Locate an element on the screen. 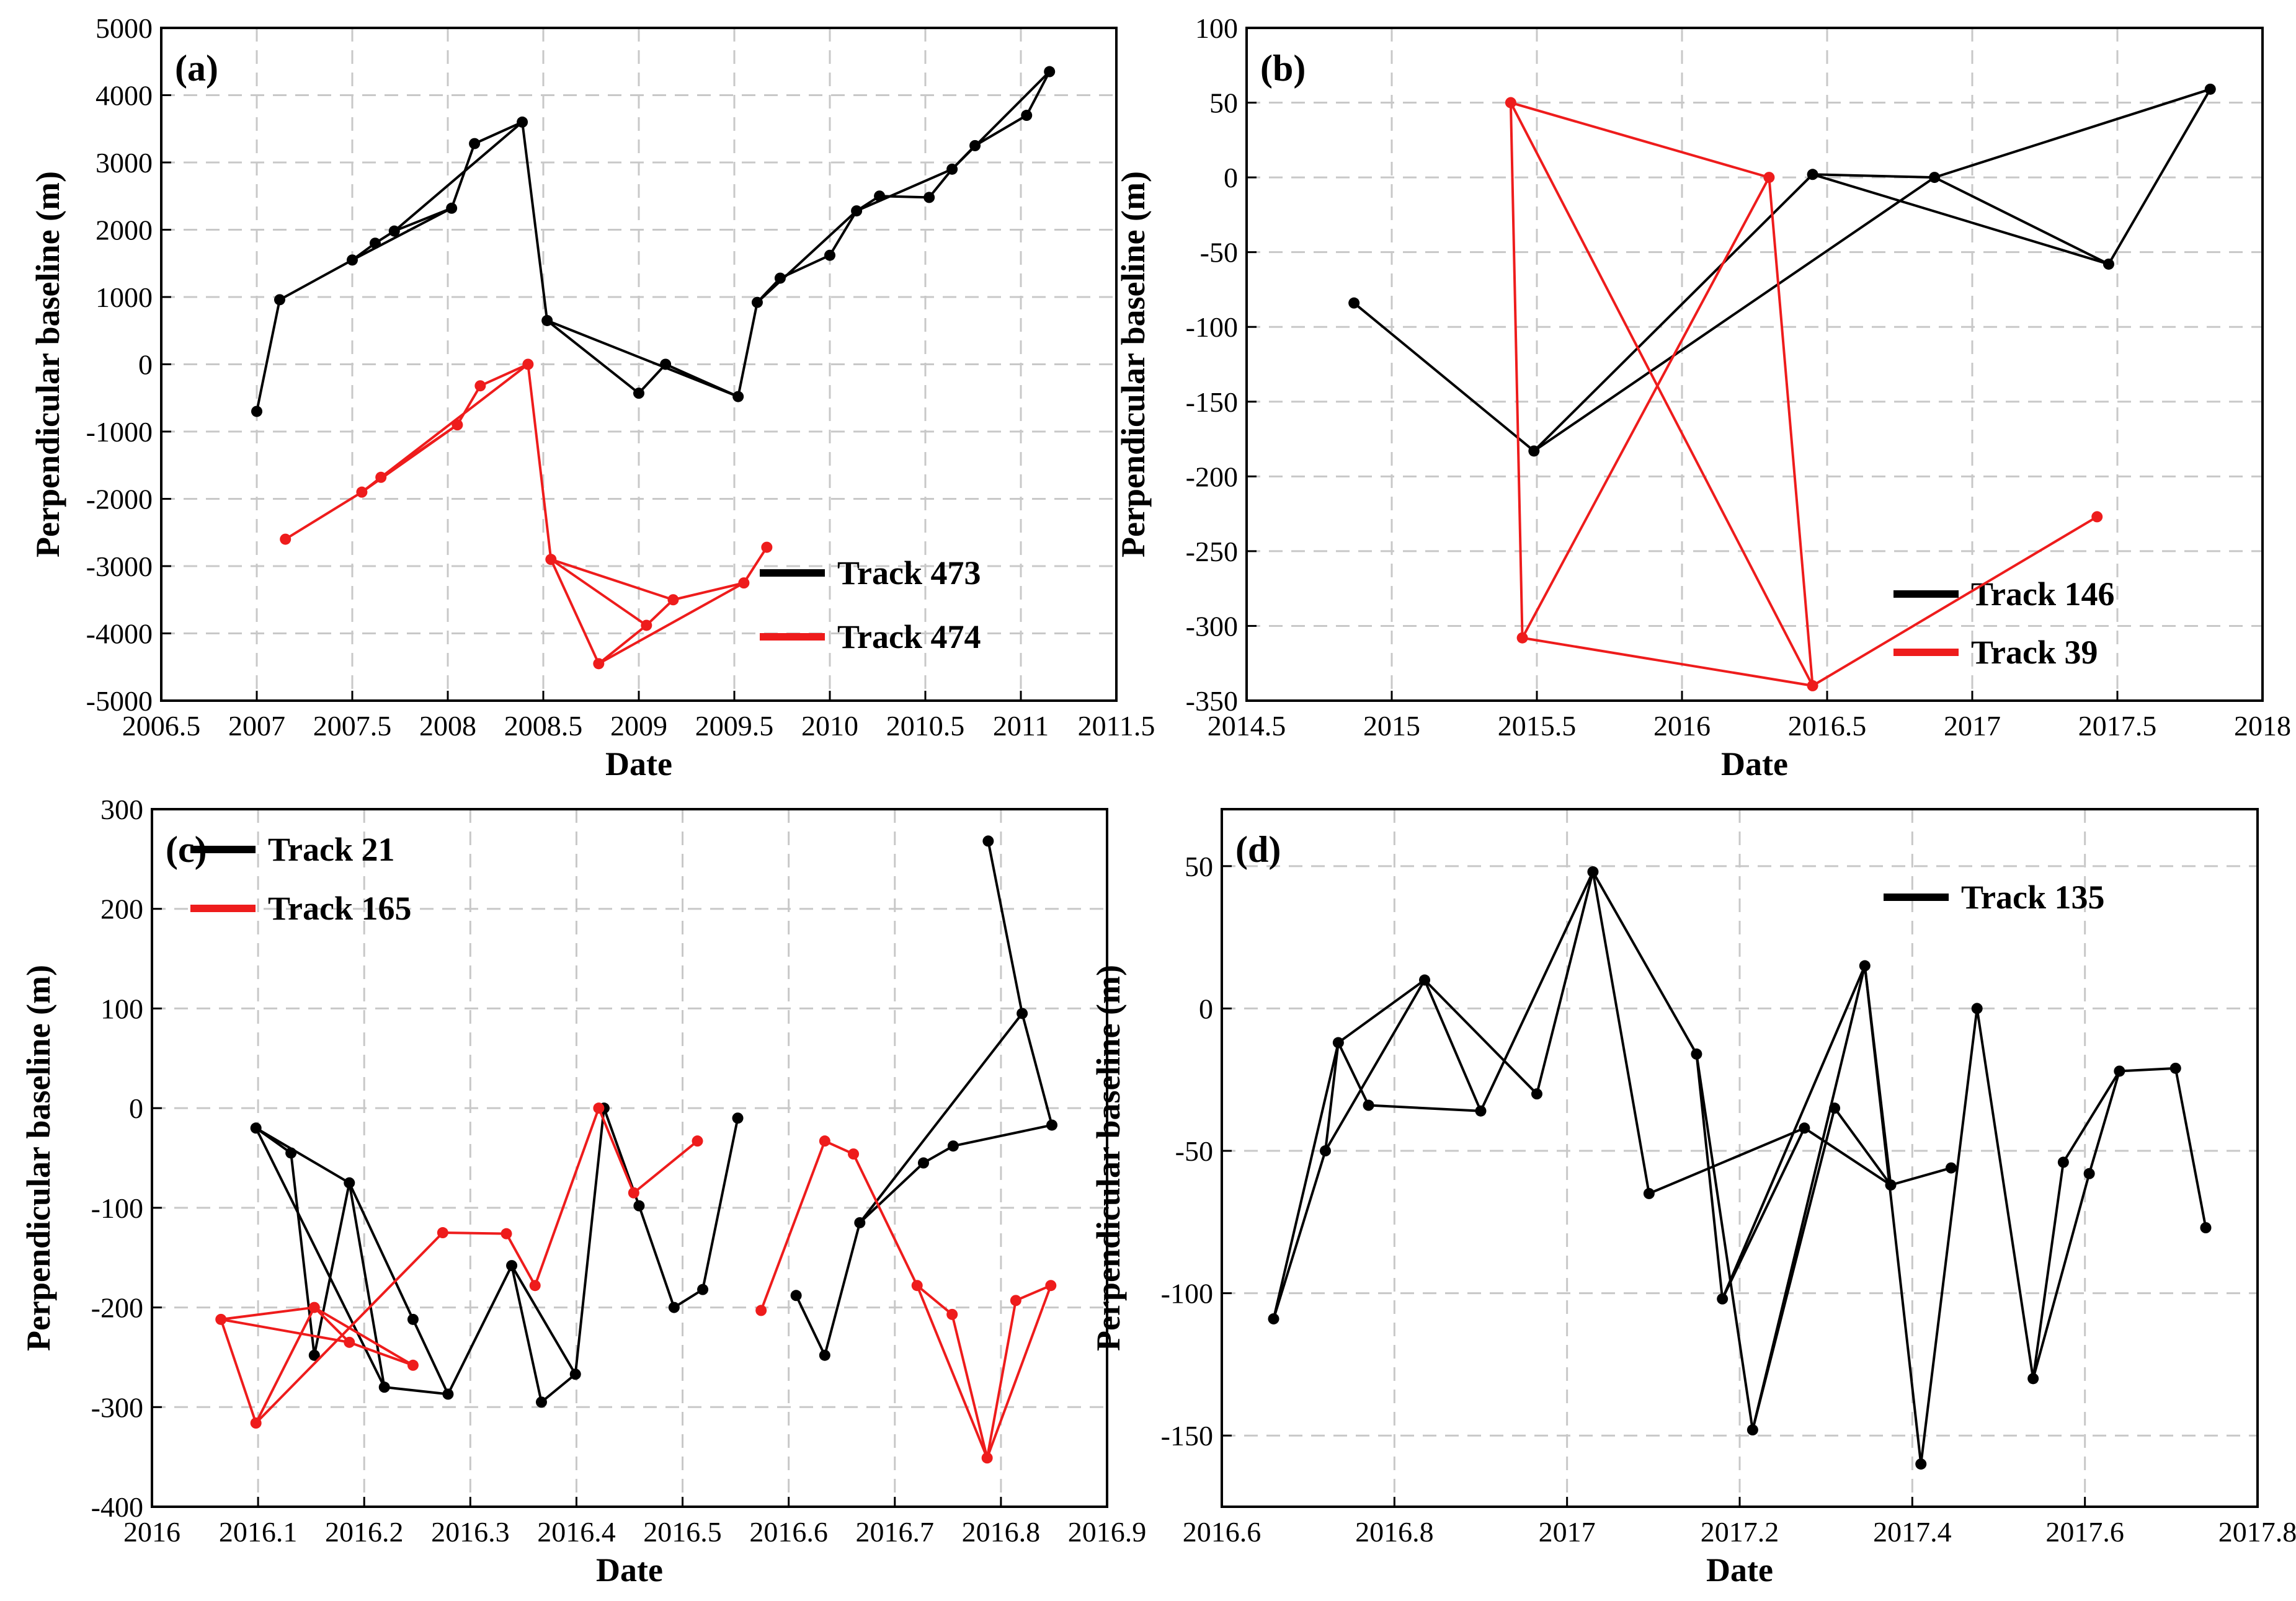 The image size is (2296, 1601). y-tick-label: -250 is located at coordinates (1212, 551).